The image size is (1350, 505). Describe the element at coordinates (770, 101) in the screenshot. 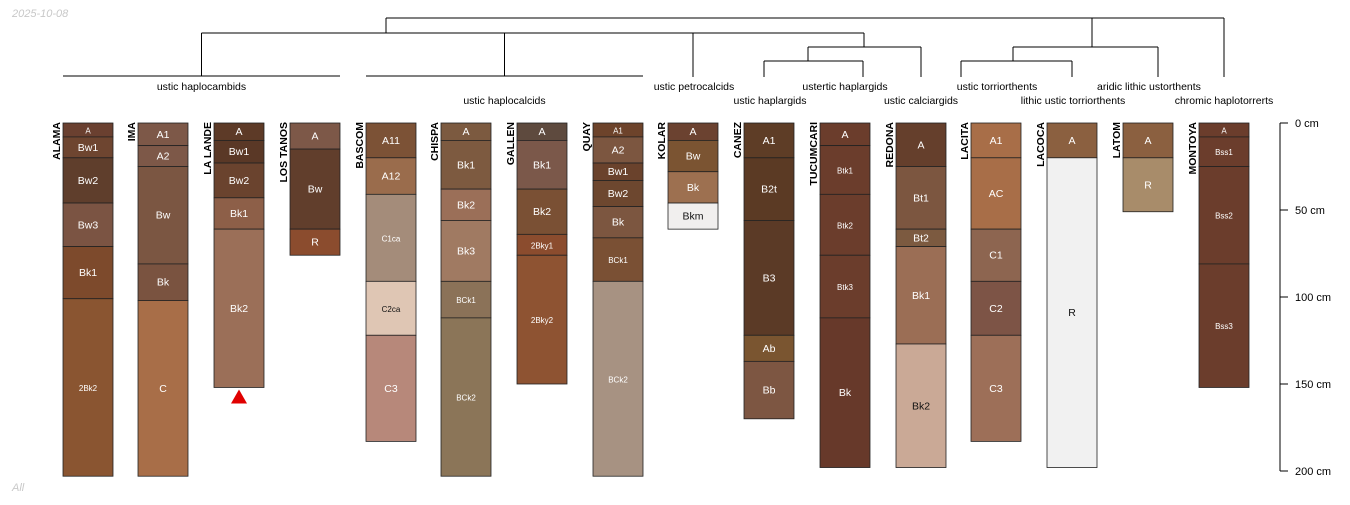

I see `group-label-ustic-haplargids: ustic haplargids` at that location.